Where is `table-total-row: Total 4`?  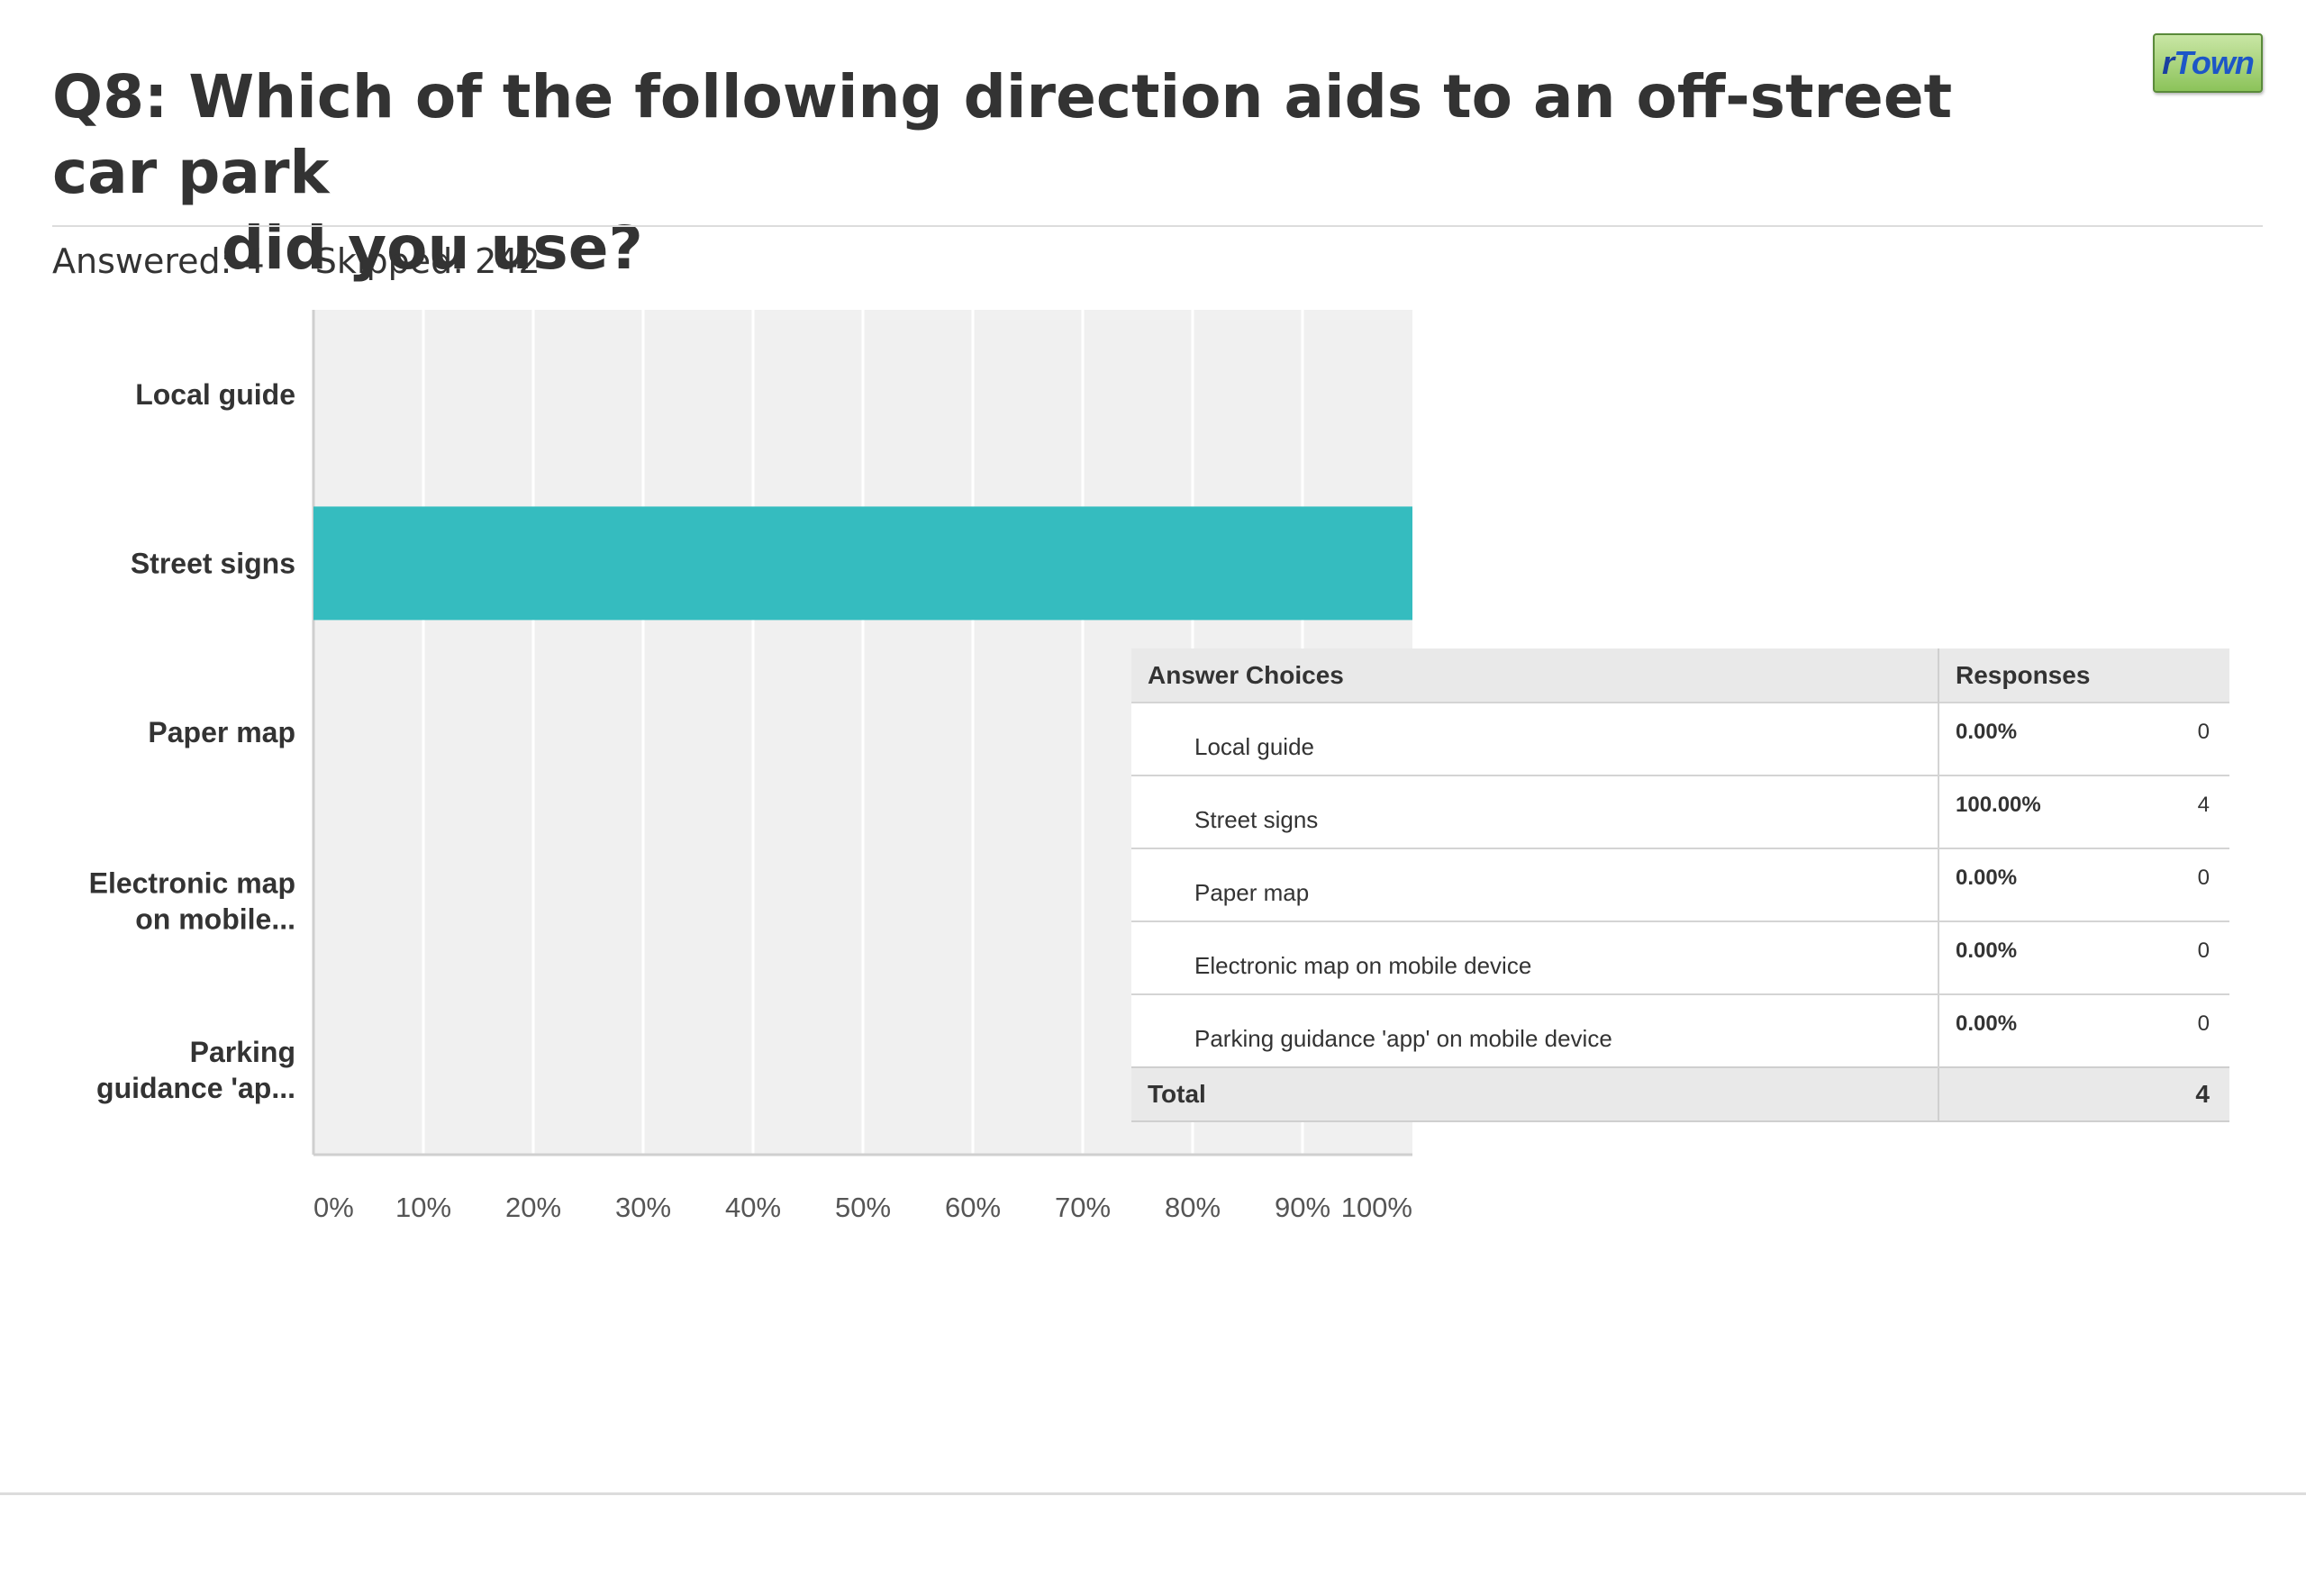 table-total-row: Total 4 is located at coordinates (1680, 1094).